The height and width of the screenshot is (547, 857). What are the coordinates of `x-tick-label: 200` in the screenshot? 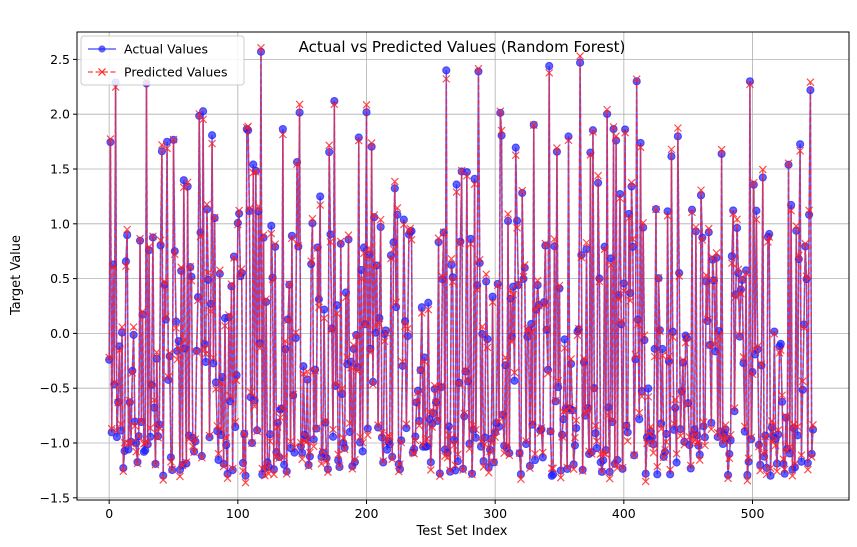 It's located at (367, 513).